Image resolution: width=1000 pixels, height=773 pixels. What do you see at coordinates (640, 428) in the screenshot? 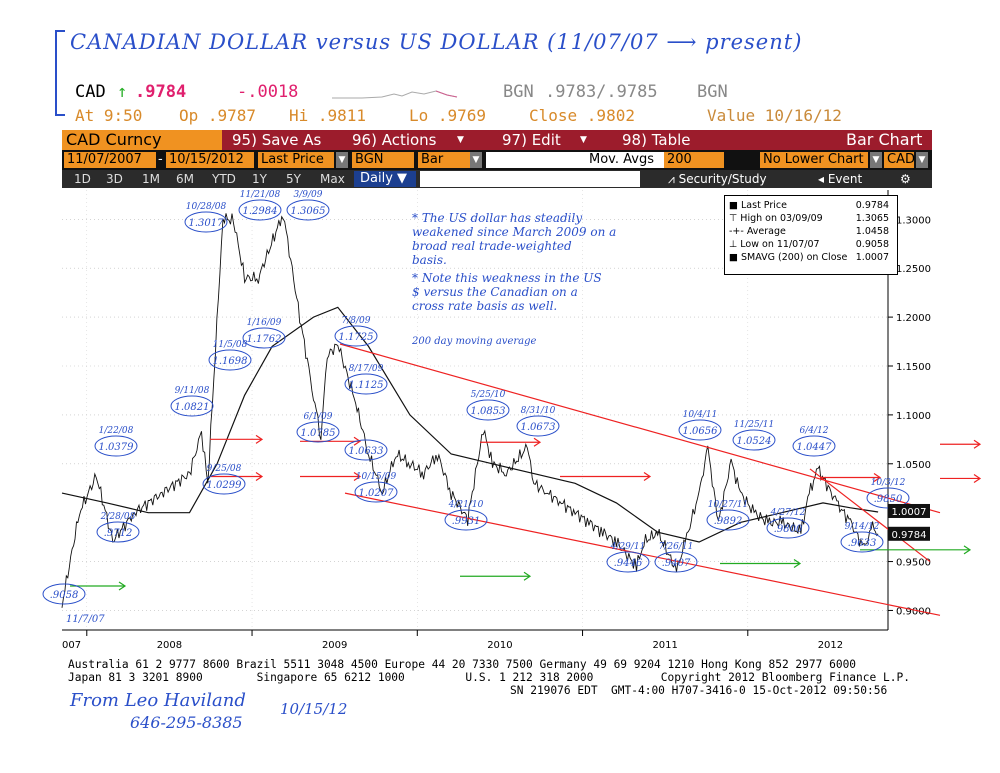
I see `upper-trendline` at bounding box center [640, 428].